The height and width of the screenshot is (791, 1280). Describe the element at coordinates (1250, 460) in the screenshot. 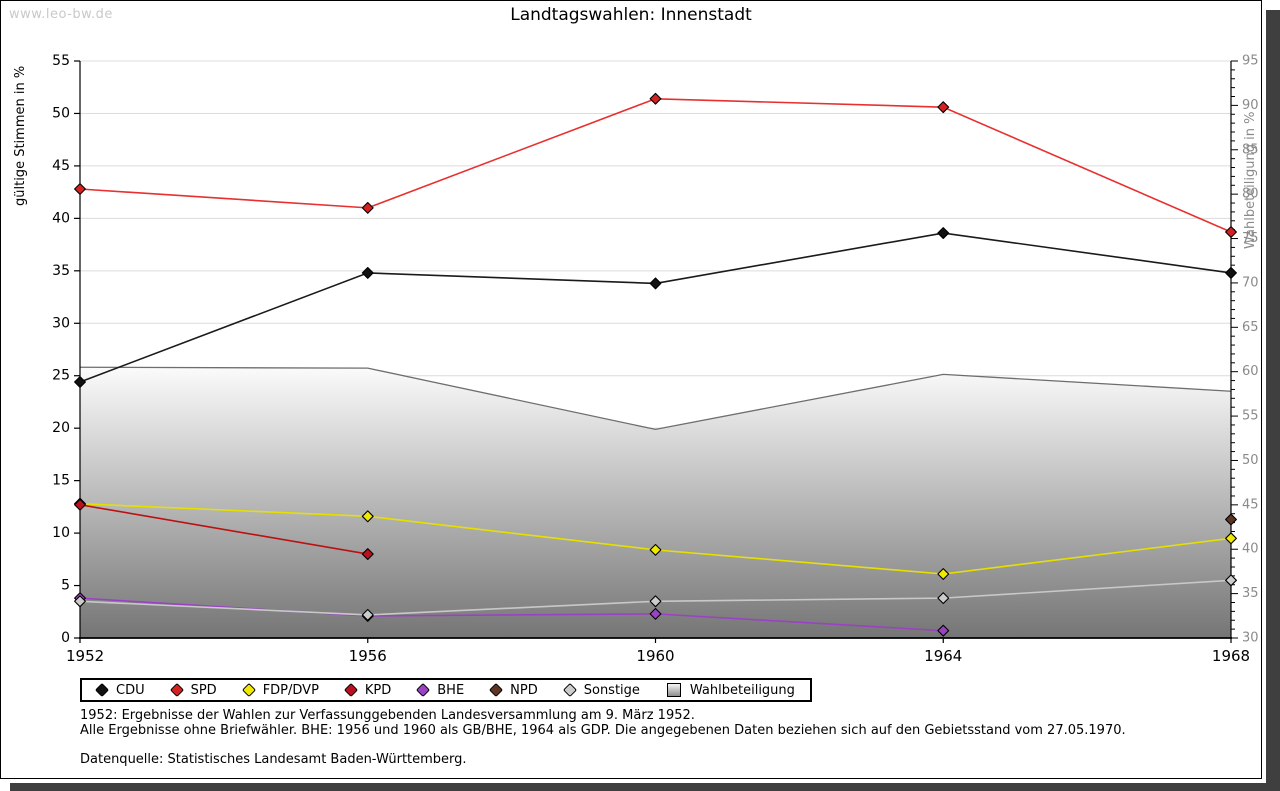

I see `right-axis-tick-label: 50` at that location.